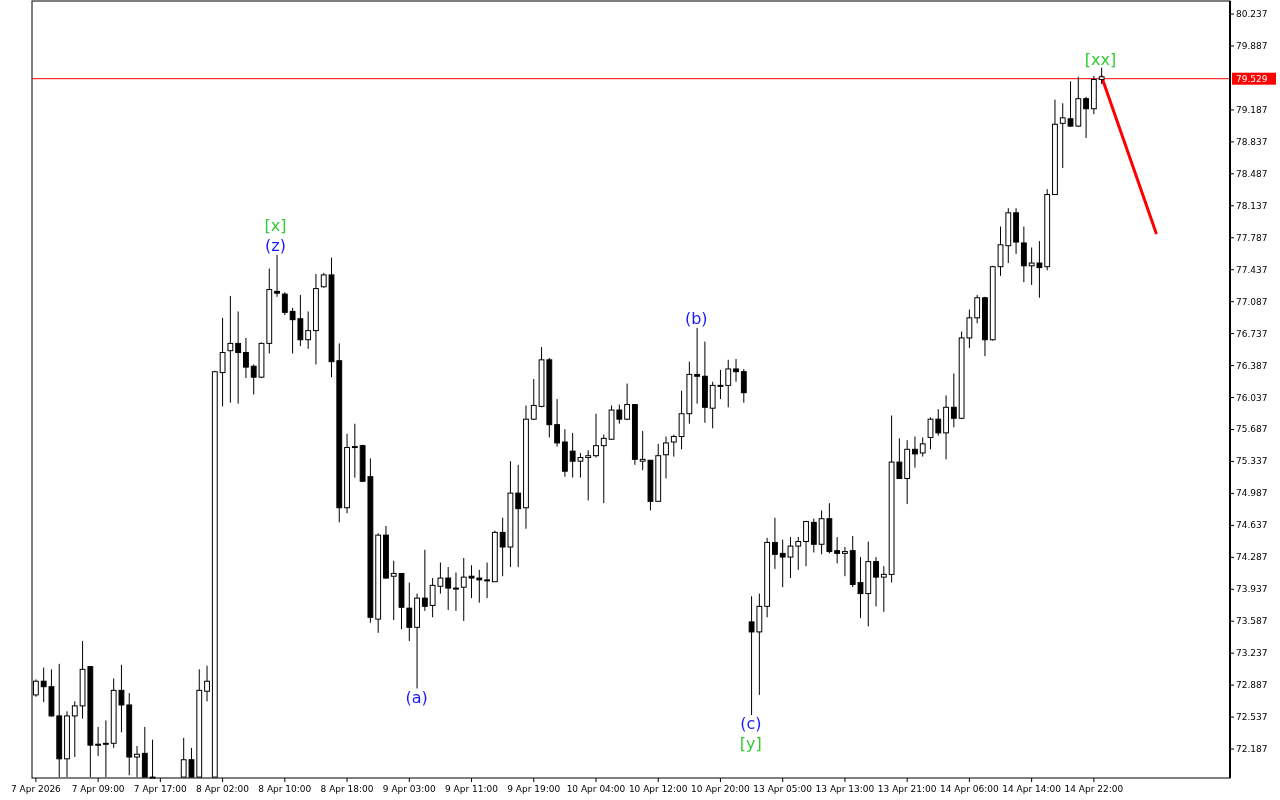 The image size is (1280, 800). I want to click on y-tick-label: 79.187, so click(1252, 109).